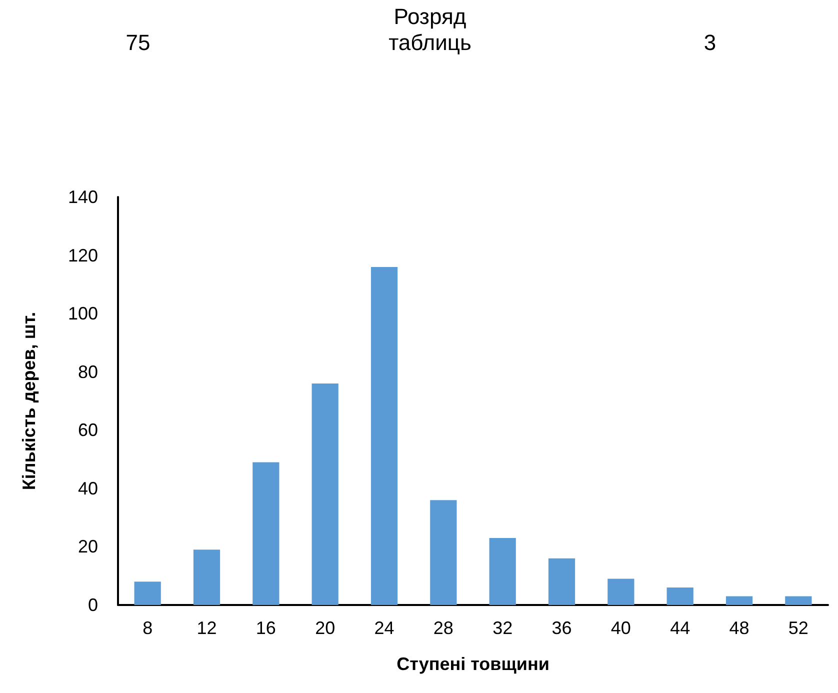  I want to click on x-tick-label: 52, so click(798, 628).